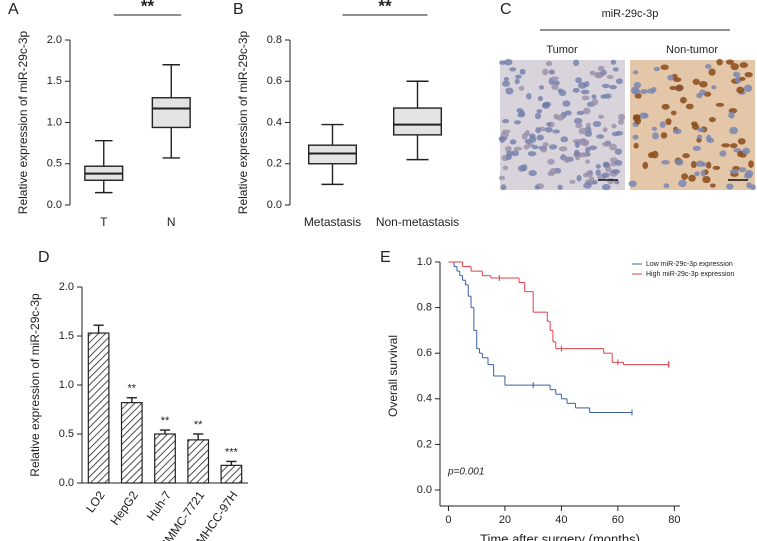  I want to click on y-tick-label: 0.4, so click(424, 399).